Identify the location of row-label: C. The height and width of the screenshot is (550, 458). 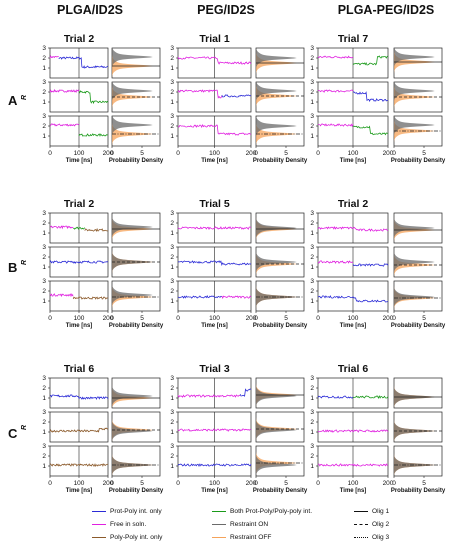
(13, 433).